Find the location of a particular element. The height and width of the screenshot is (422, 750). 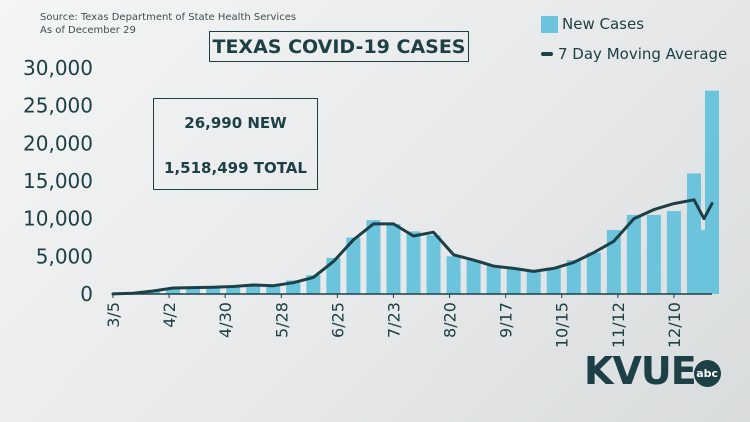

x-tick-label: 5/28 is located at coordinates (281, 320).